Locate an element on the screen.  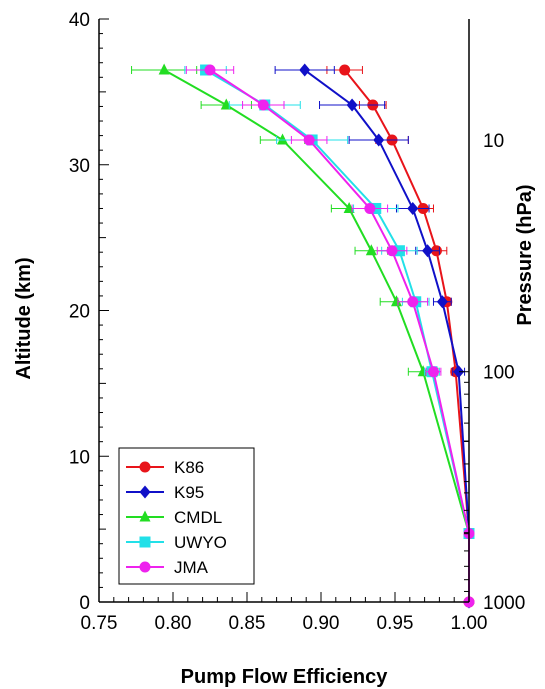
y-tick-label: 20 is located at coordinates (79, 312).